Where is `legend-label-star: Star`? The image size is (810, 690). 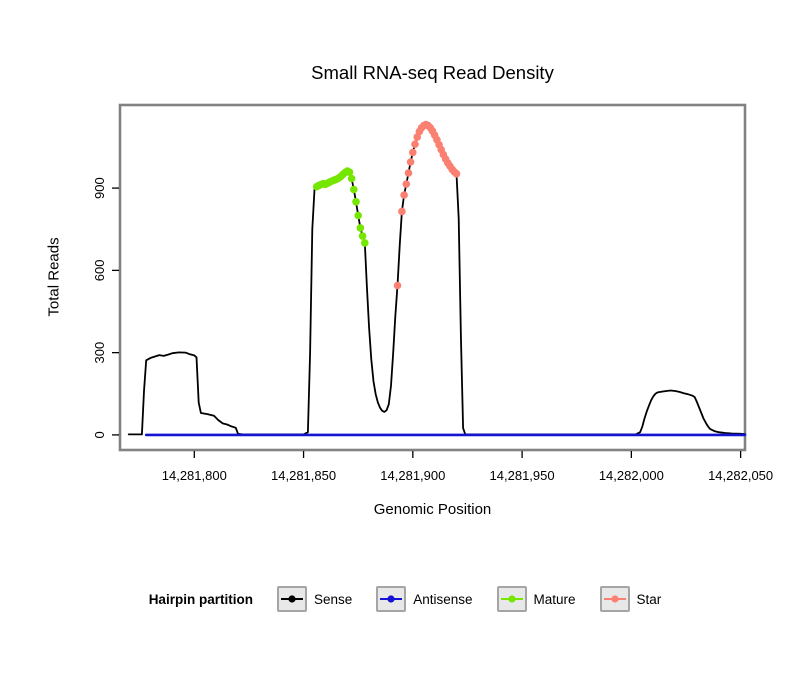 legend-label-star: Star is located at coordinates (649, 599).